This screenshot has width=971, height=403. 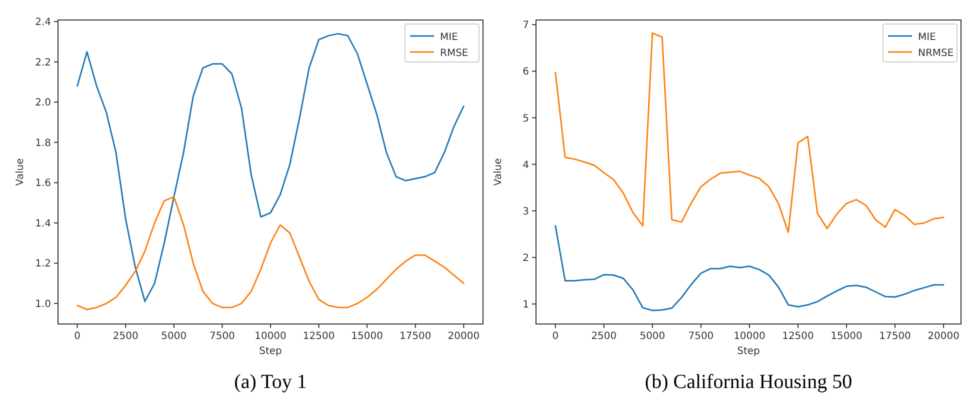 I want to click on y-tick-label: 6, so click(x=525, y=72).